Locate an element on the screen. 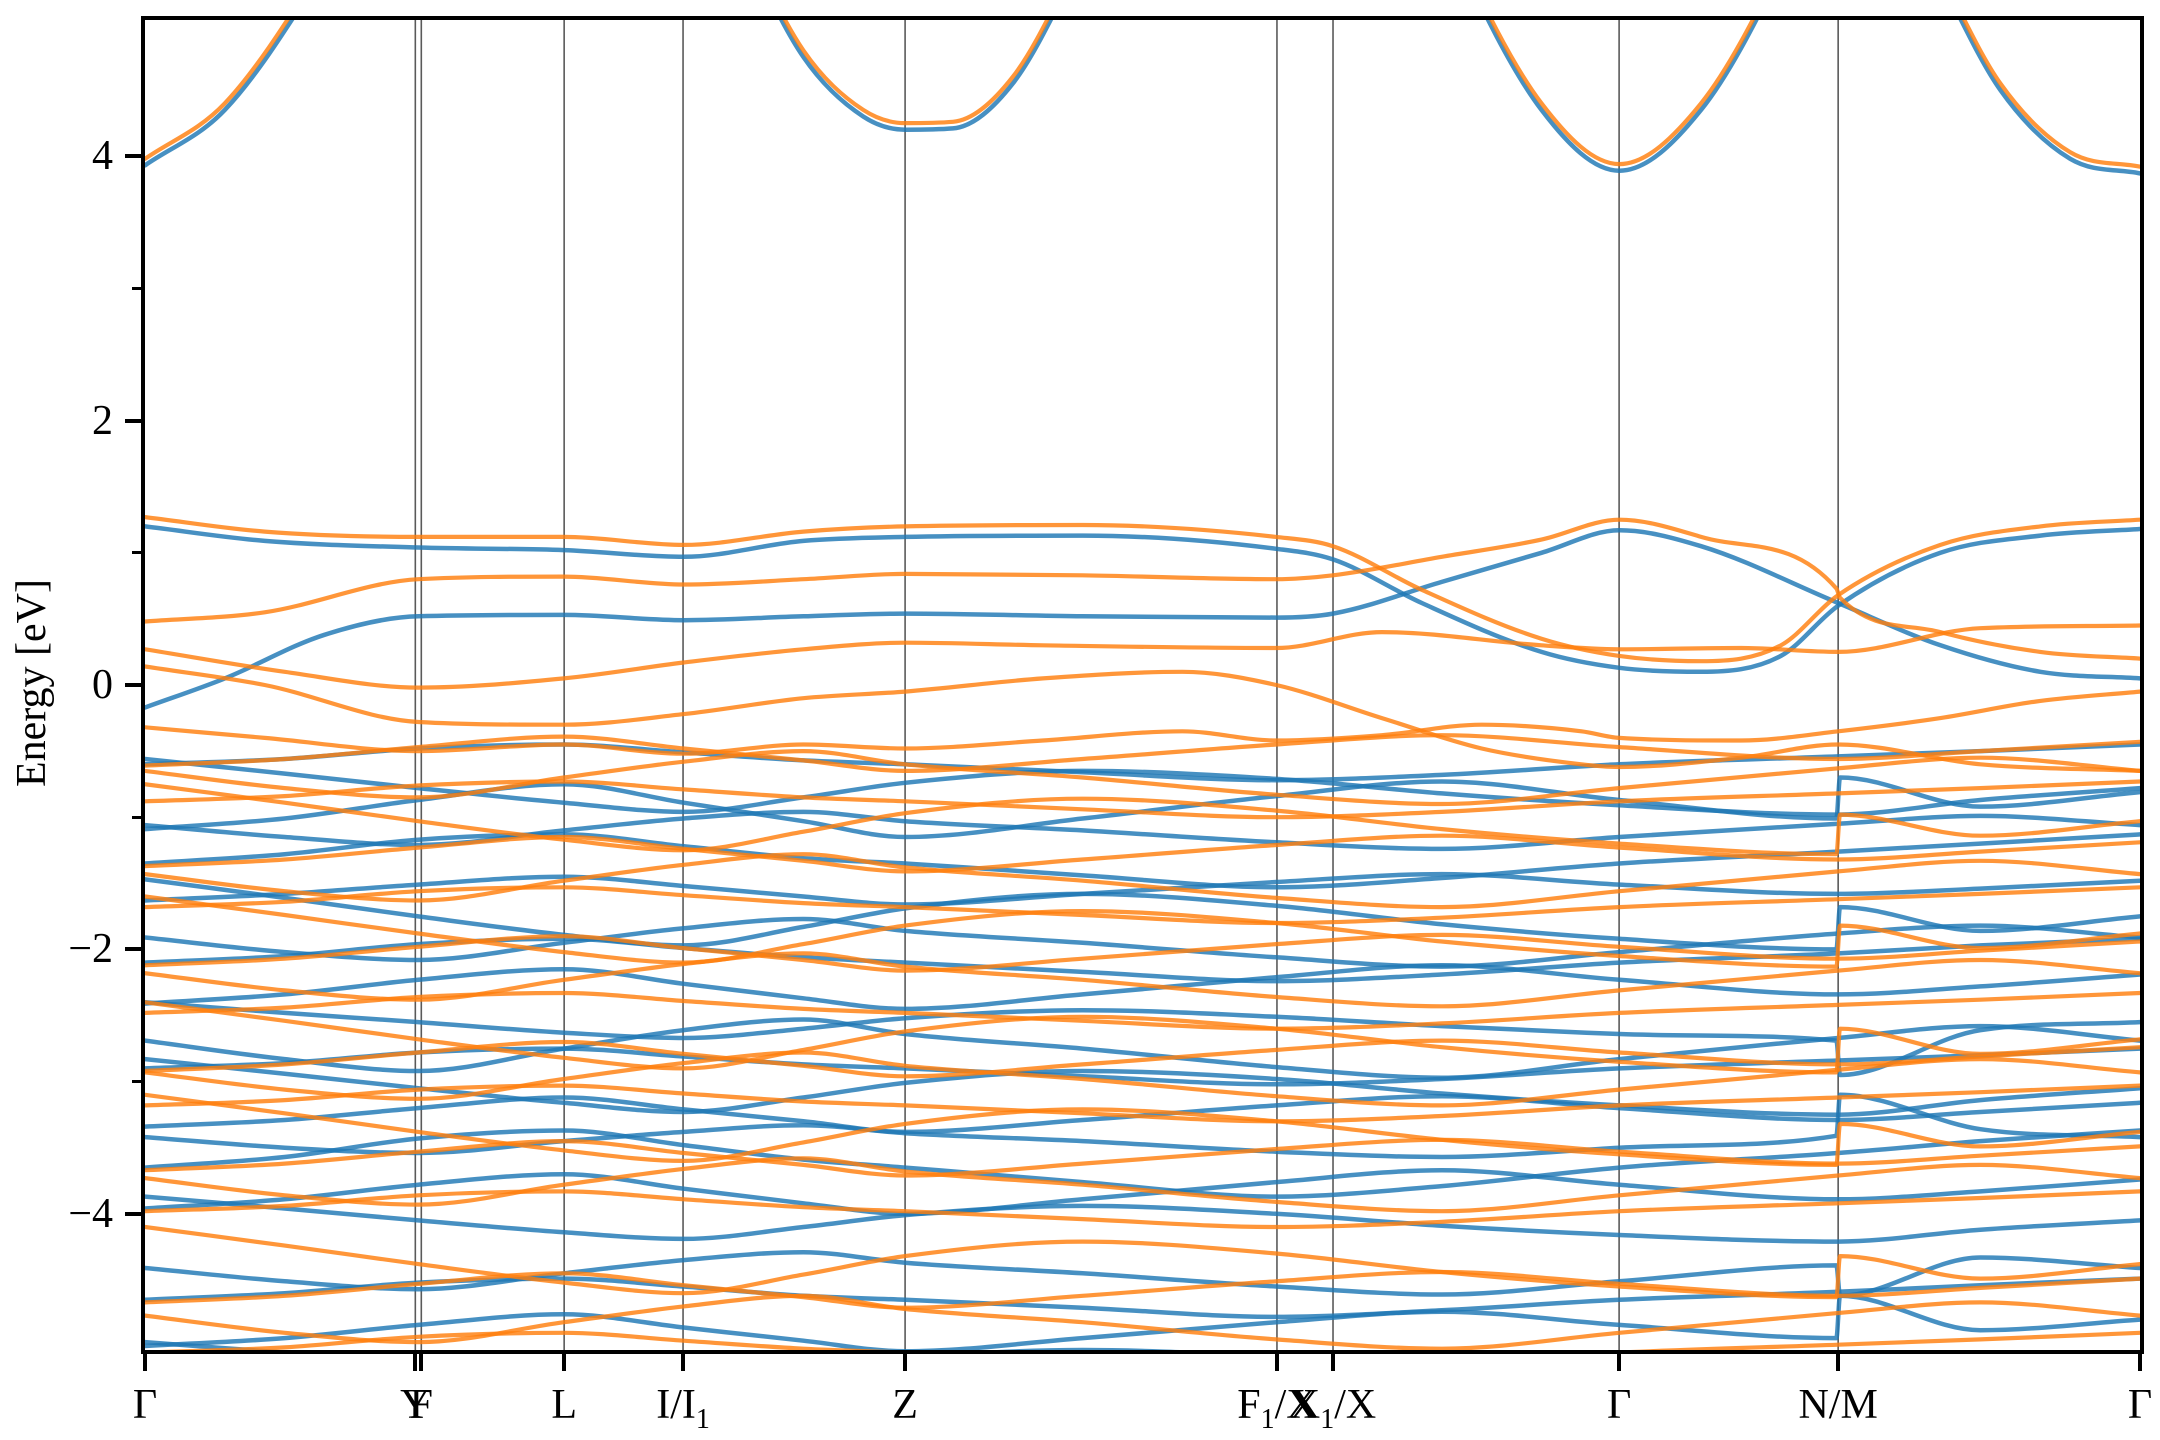  x-tick-label: N/M is located at coordinates (1838, 1405).